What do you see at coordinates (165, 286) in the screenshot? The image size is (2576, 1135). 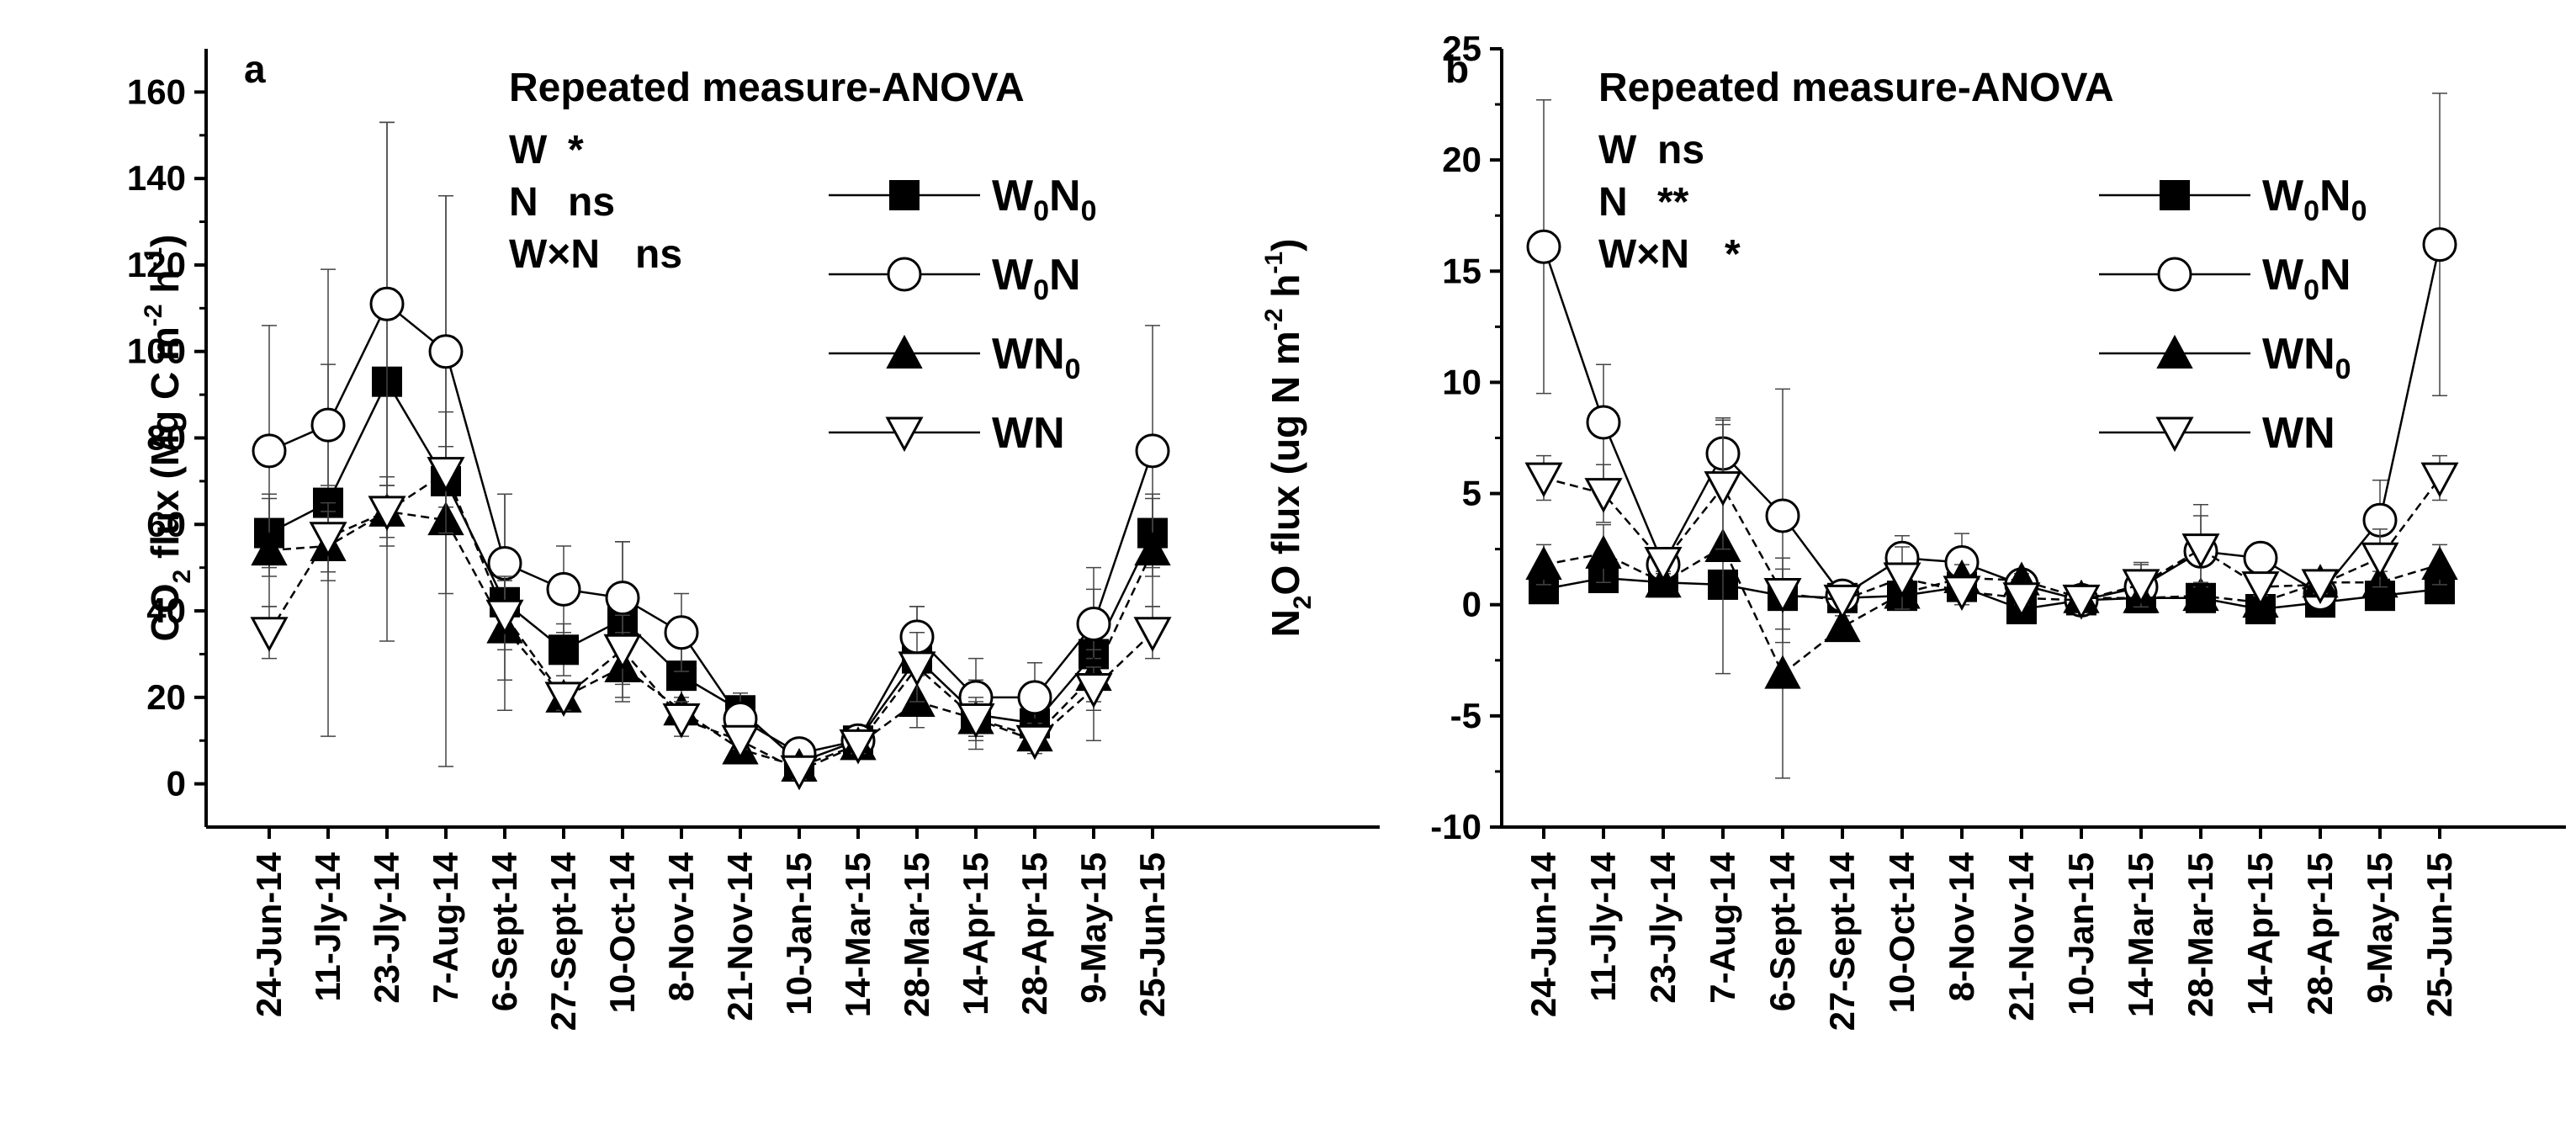 I see `y-axis-label-text: h` at bounding box center [165, 286].